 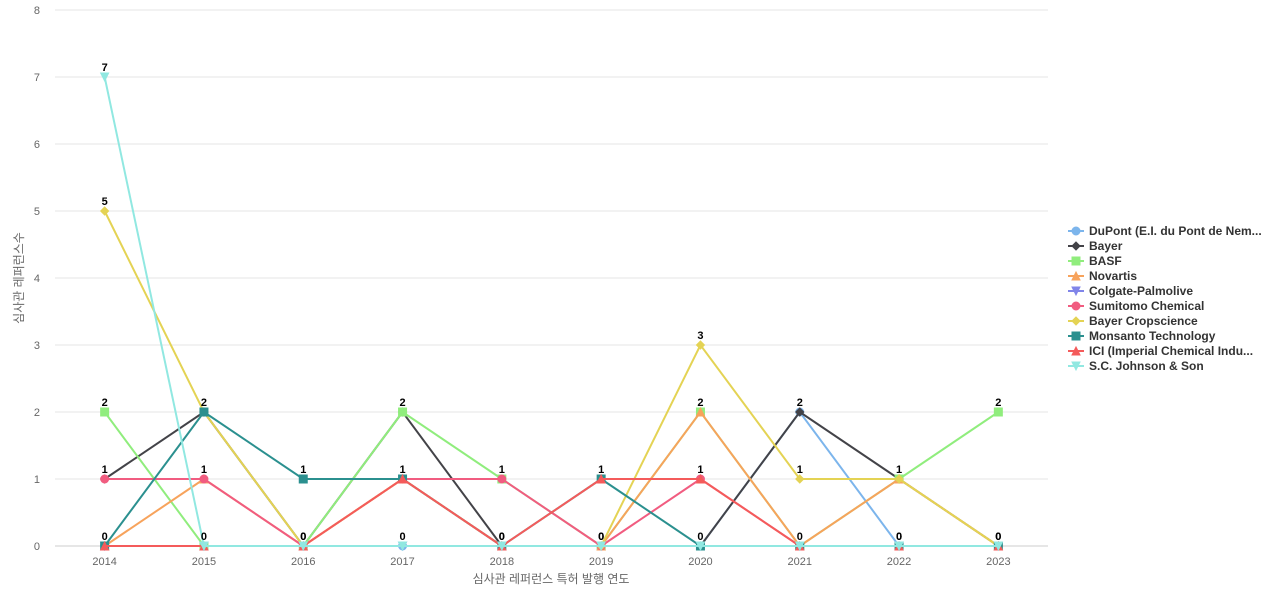 What do you see at coordinates (402, 562) in the screenshot?
I see `x-tick-label: 2017` at bounding box center [402, 562].